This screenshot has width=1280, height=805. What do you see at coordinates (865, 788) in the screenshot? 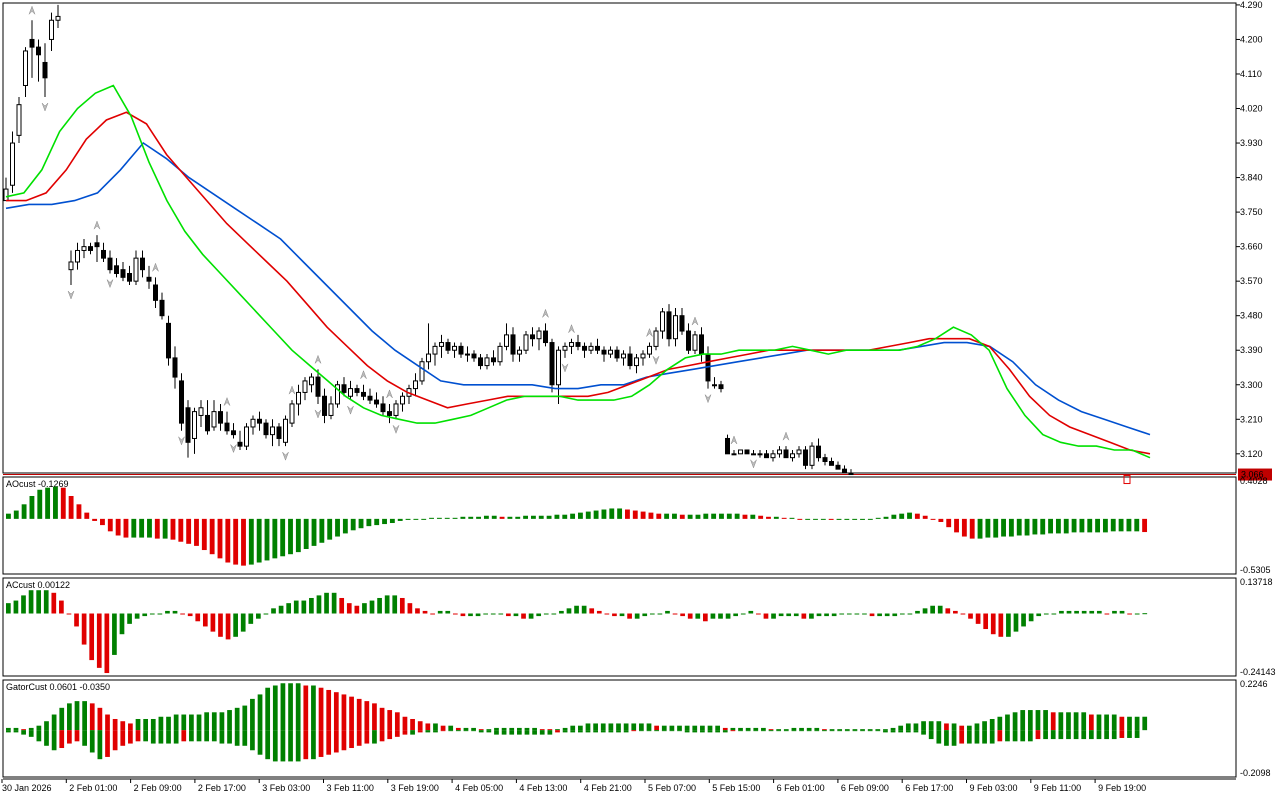
I see `time-axis-label: 6 Feb 09:00` at bounding box center [865, 788].